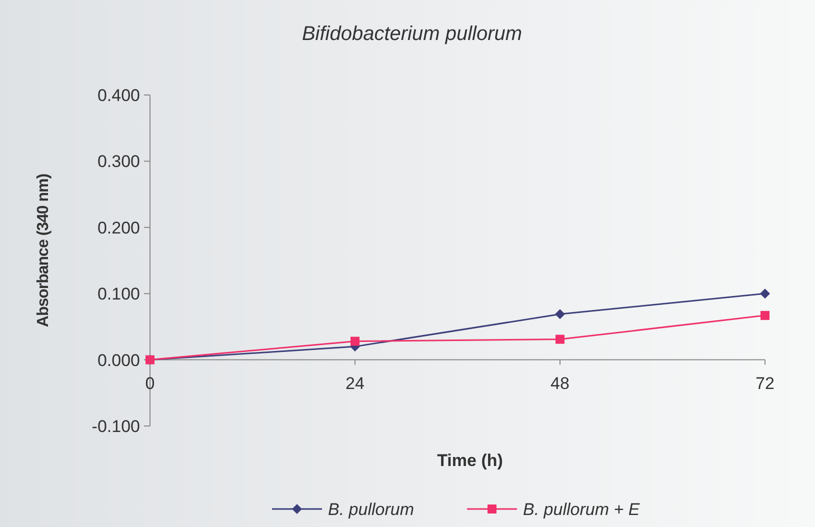  I want to click on legend-label: B. pullorum, so click(371, 509).